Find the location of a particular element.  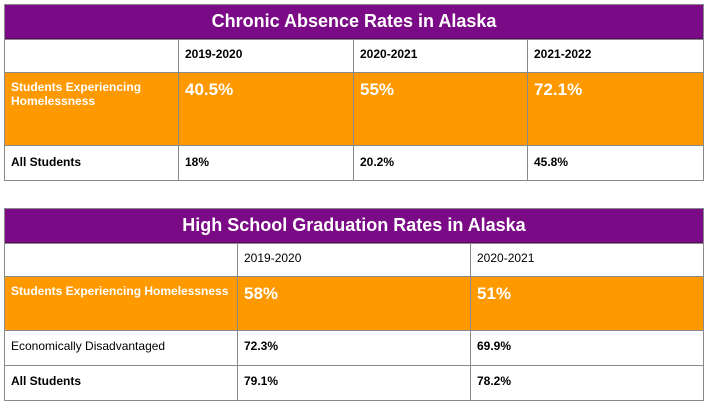

value-cell: 72.3% is located at coordinates (353, 348).